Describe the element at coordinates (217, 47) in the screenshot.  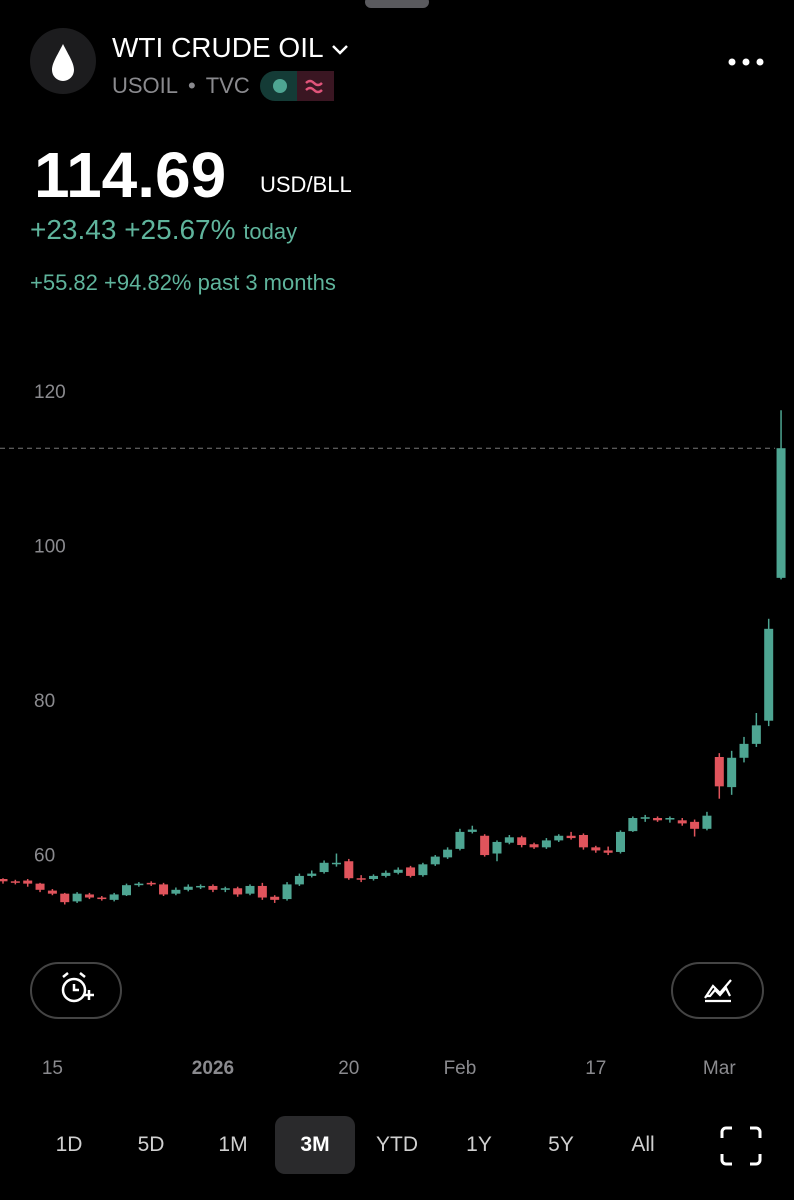
I see `title-text: WTI CRUDE OIL` at that location.